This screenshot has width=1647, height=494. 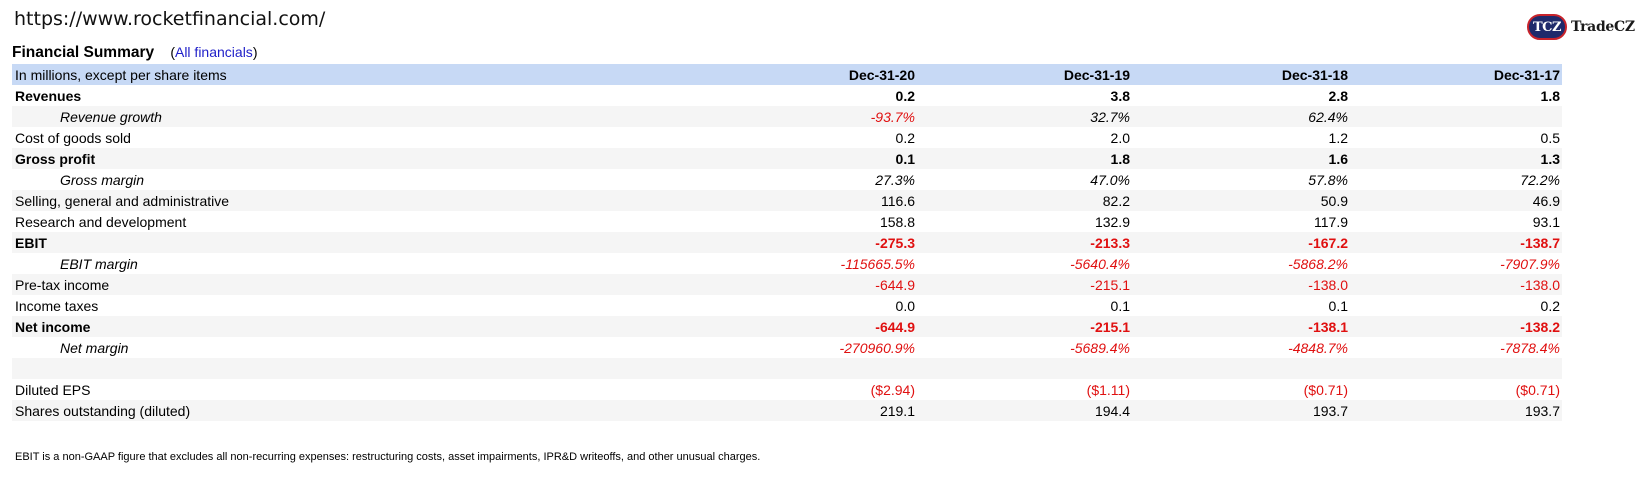 I want to click on table-row: Pre-tax income -644.9 -215.1 -138.0 -138.0, so click(x=787, y=284).